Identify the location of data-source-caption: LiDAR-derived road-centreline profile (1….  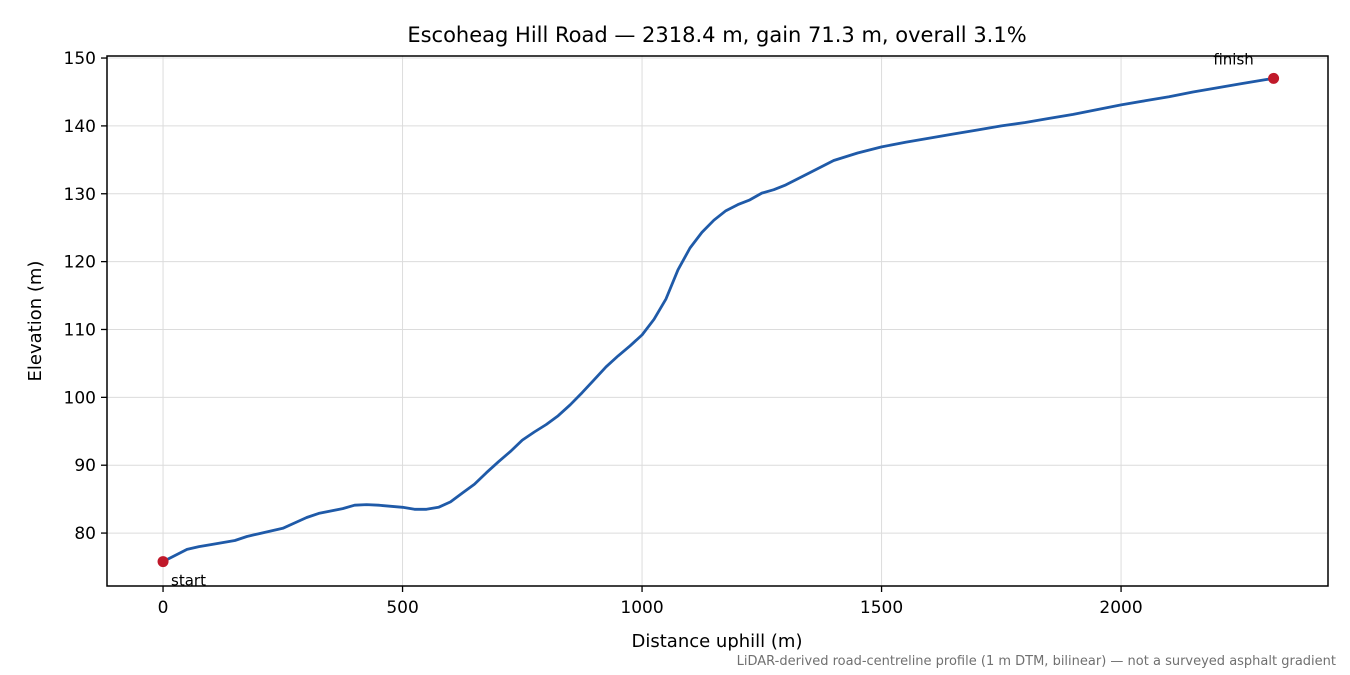
(1036, 661).